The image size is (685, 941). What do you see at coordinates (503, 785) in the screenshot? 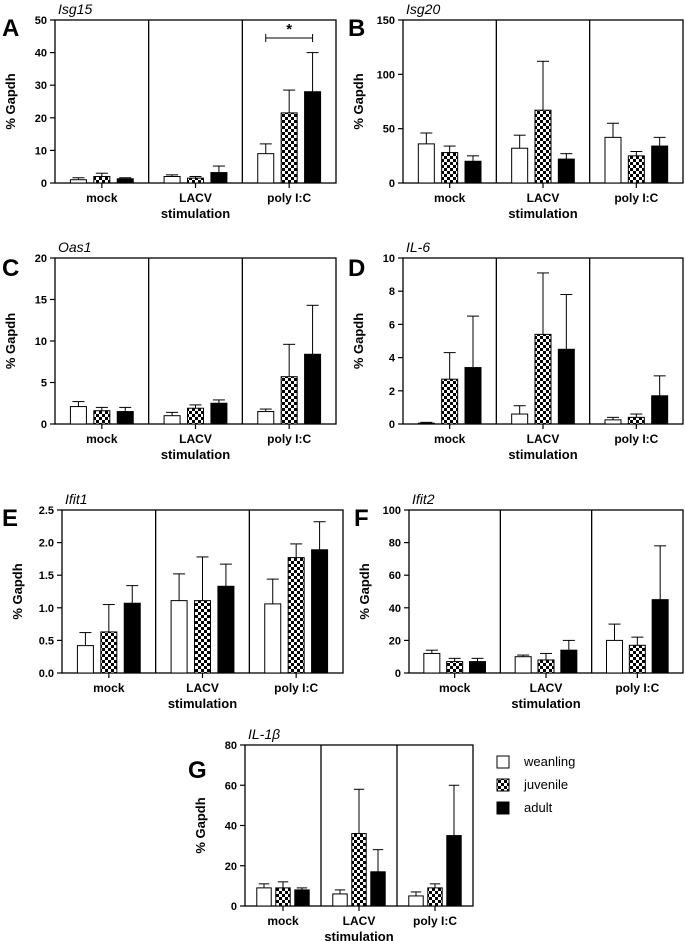
I see `legend-swatch-juvenile` at bounding box center [503, 785].